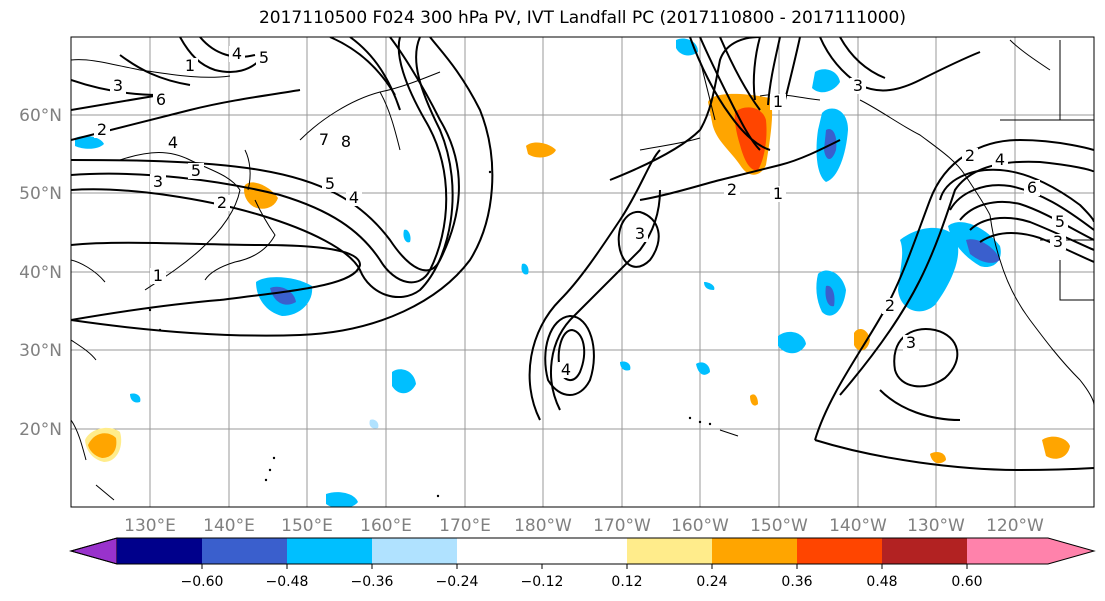 The height and width of the screenshot is (601, 1105). What do you see at coordinates (40, 351) in the screenshot?
I see `lat-label: 30°N` at bounding box center [40, 351].